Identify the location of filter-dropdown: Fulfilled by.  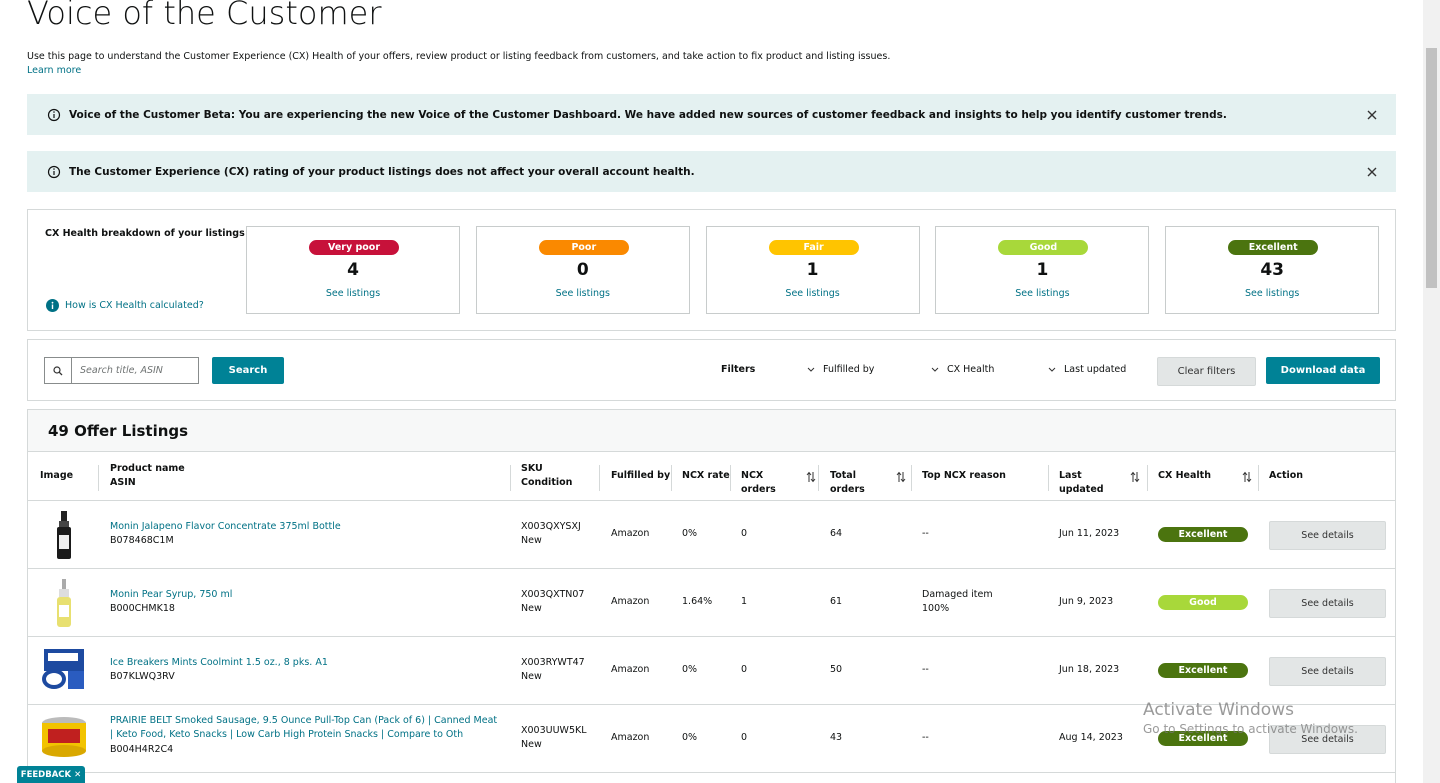
(840, 369).